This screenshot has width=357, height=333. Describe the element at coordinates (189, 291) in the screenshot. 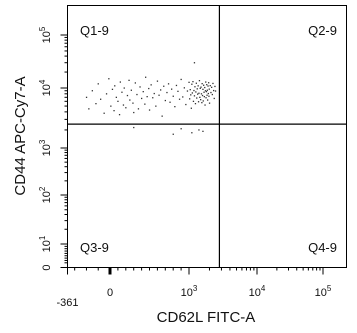

I see `x-tick-label: 10³` at that location.